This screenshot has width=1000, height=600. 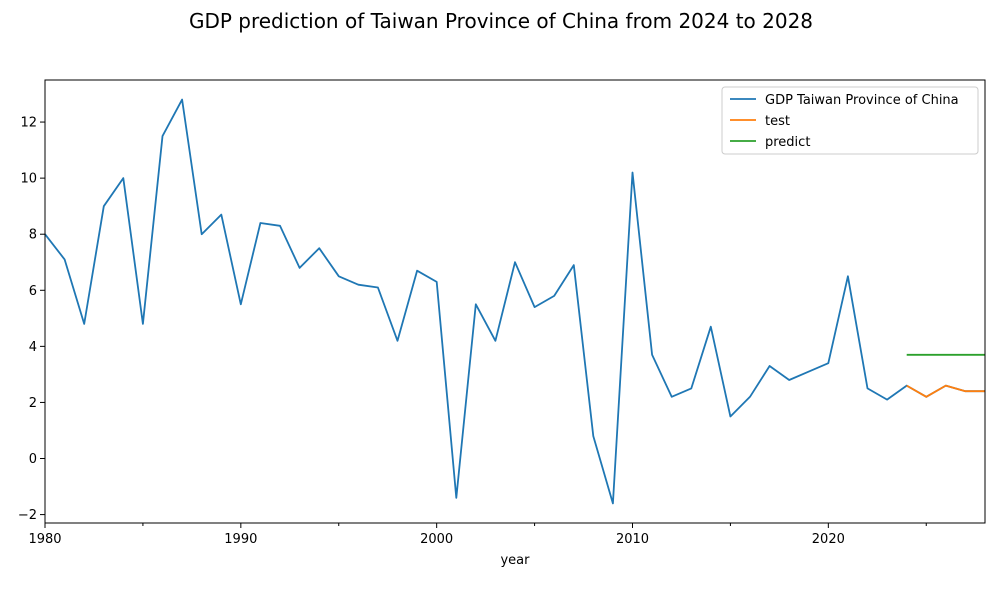 What do you see at coordinates (477, 535) in the screenshot?
I see `x-axis: 1980 1990 2000 2010 2020` at bounding box center [477, 535].